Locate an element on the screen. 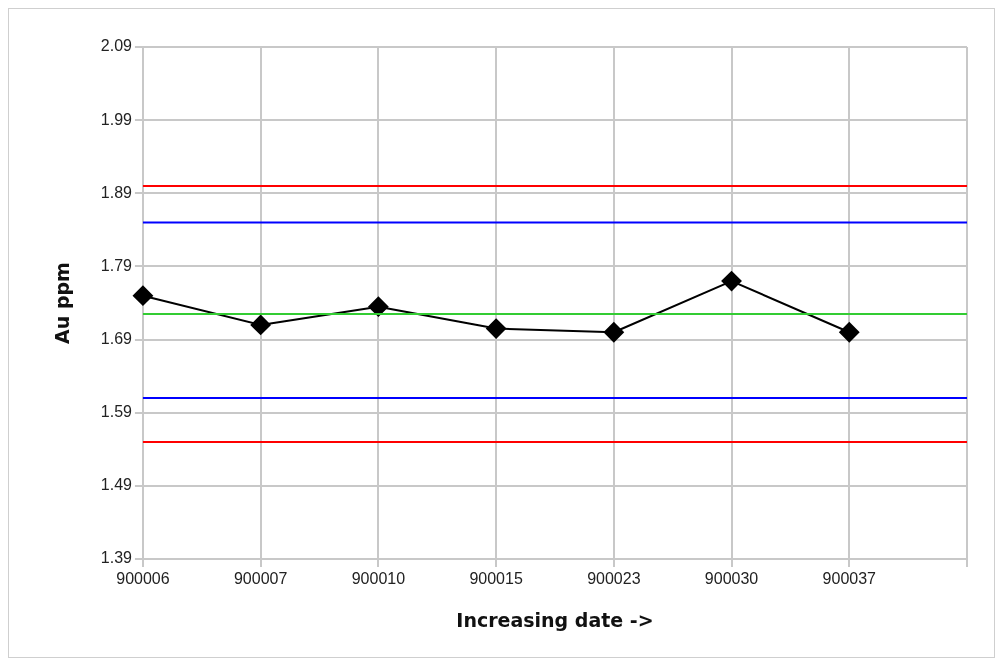 The image size is (1003, 666). y-tick-label: 1.89 is located at coordinates (116, 192).